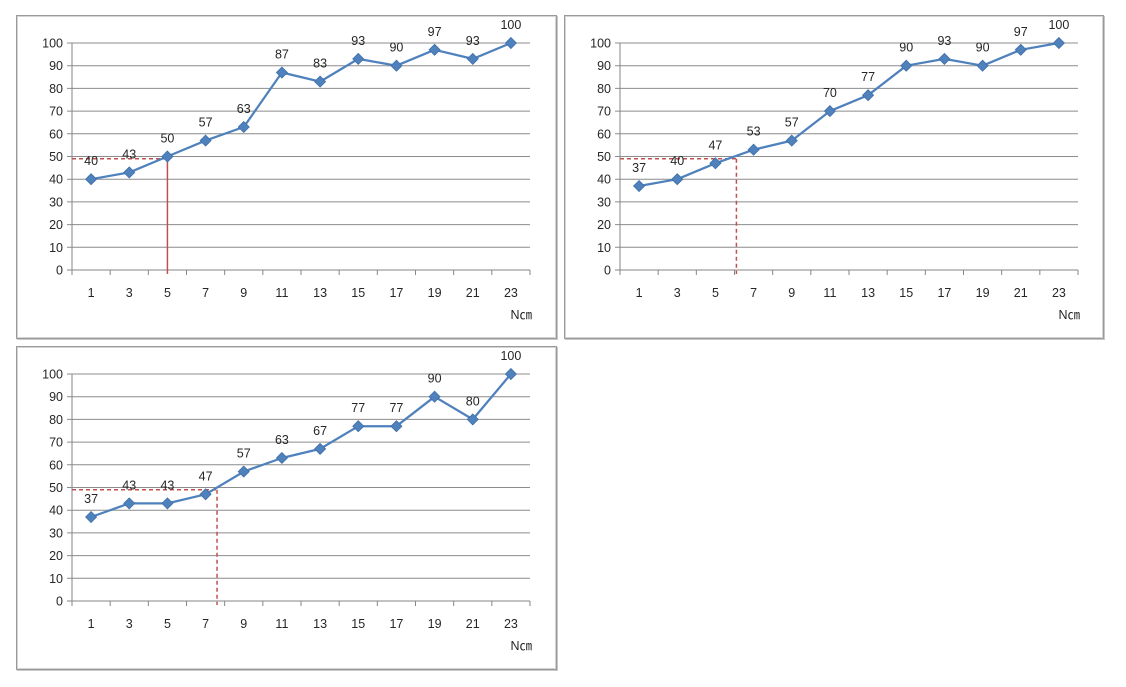 The height and width of the screenshot is (687, 1126). Describe the element at coordinates (396, 293) in the screenshot. I see `x-tick-label: 17` at that location.